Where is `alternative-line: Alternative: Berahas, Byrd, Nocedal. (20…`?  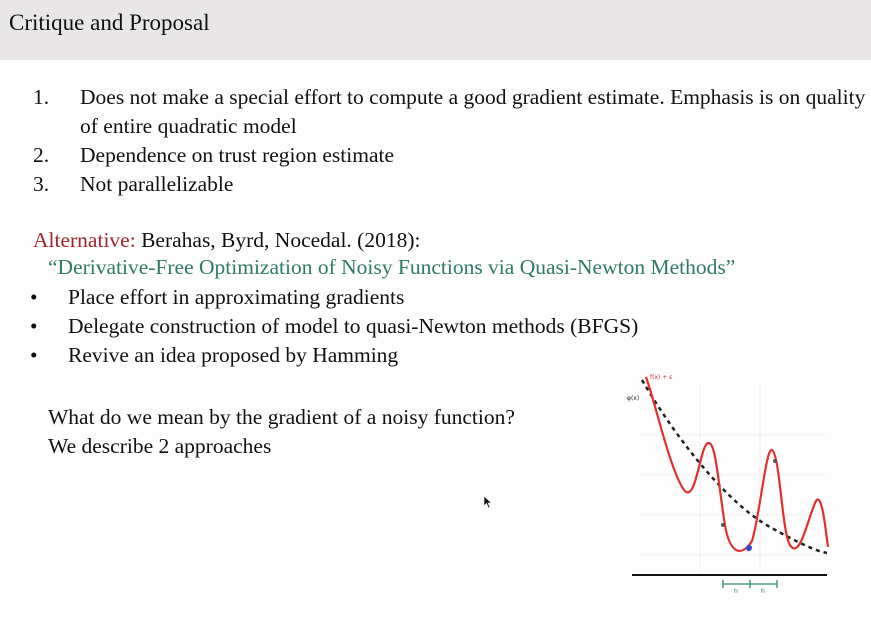 alternative-line: Alternative: Berahas, Byrd, Nocedal. (20… is located at coordinates (226, 240).